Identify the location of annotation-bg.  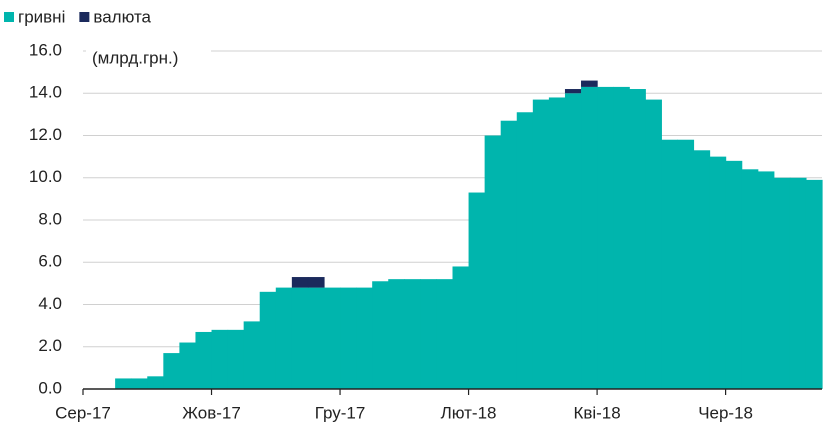
(148, 51).